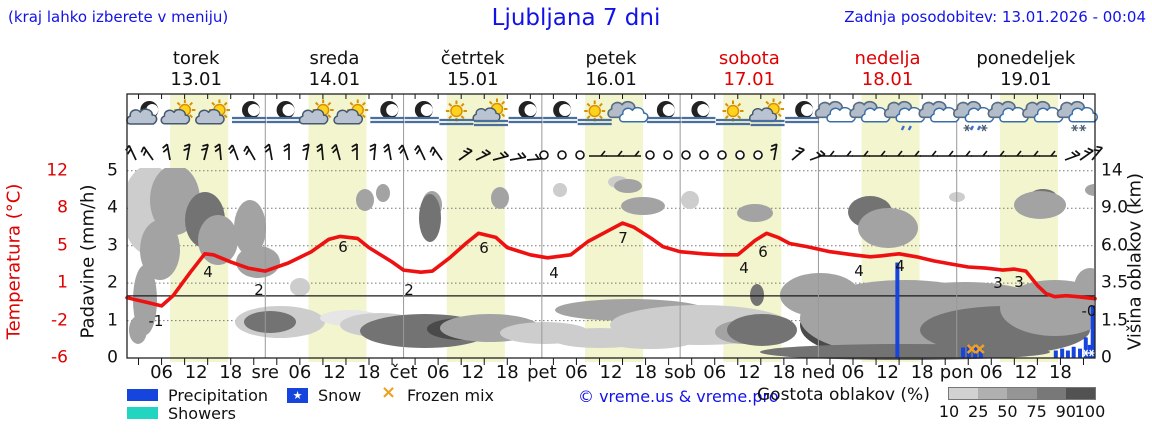 This screenshot has width=1152, height=443. Describe the element at coordinates (818, 372) in the screenshot. I see `x-label-ned: ned` at that location.